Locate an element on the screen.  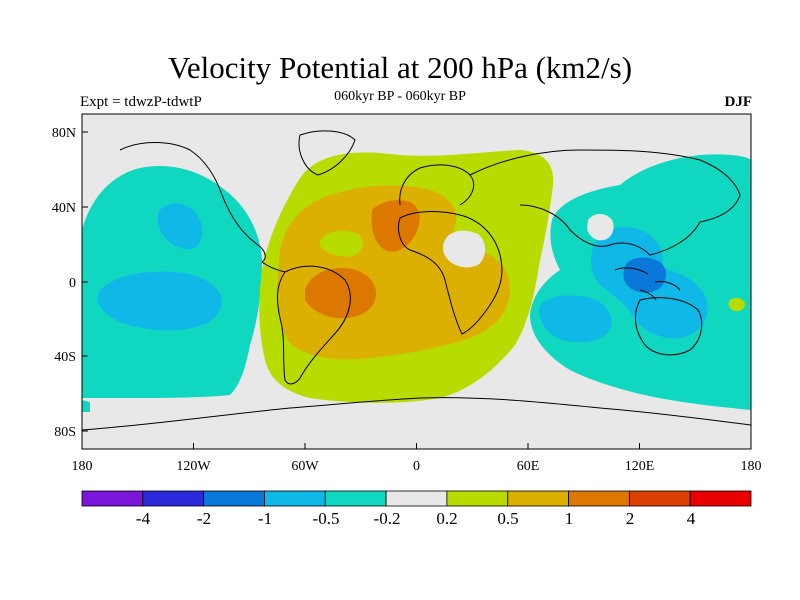
lon-tick-label: 60W is located at coordinates (305, 466).